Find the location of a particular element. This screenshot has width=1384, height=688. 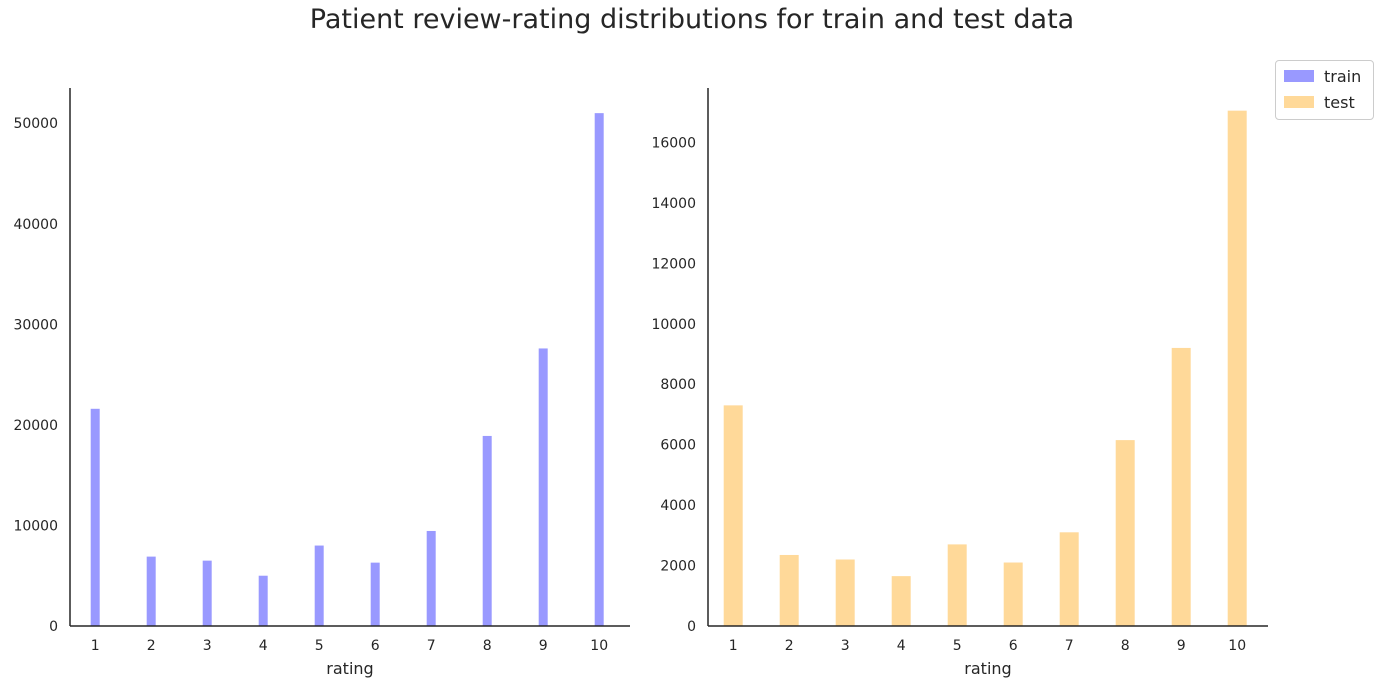

panel2-x-tick-label: 9 is located at coordinates (1181, 646).